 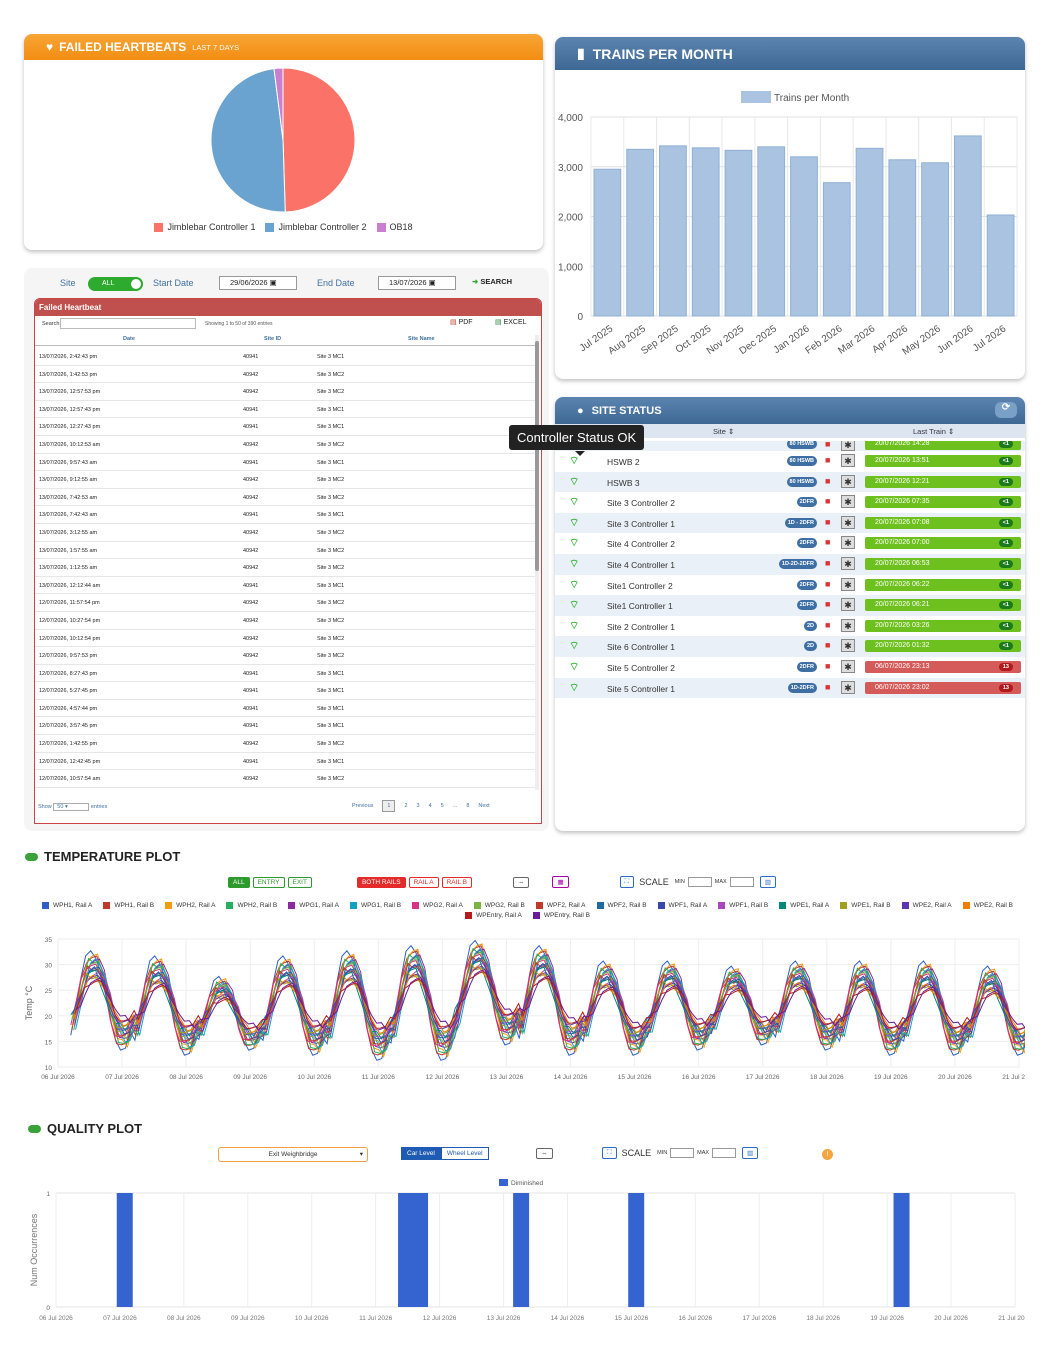 What do you see at coordinates (421, 1153) in the screenshot?
I see `car-level-button: Car Level` at bounding box center [421, 1153].